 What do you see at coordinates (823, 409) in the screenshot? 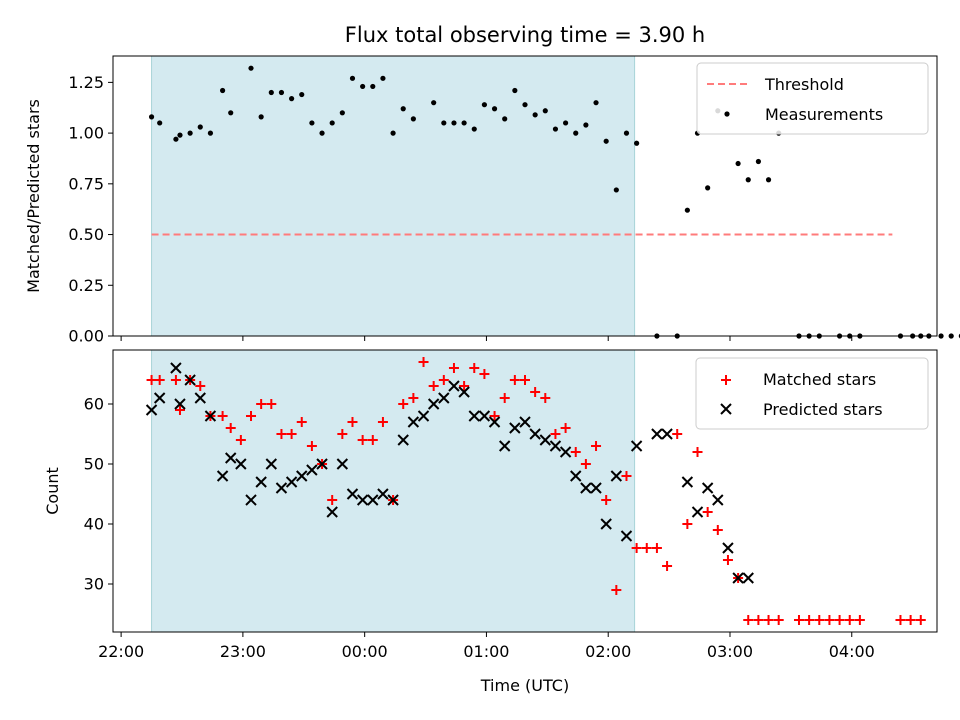
I see `legend-predicted-label: Predicted stars` at bounding box center [823, 409].